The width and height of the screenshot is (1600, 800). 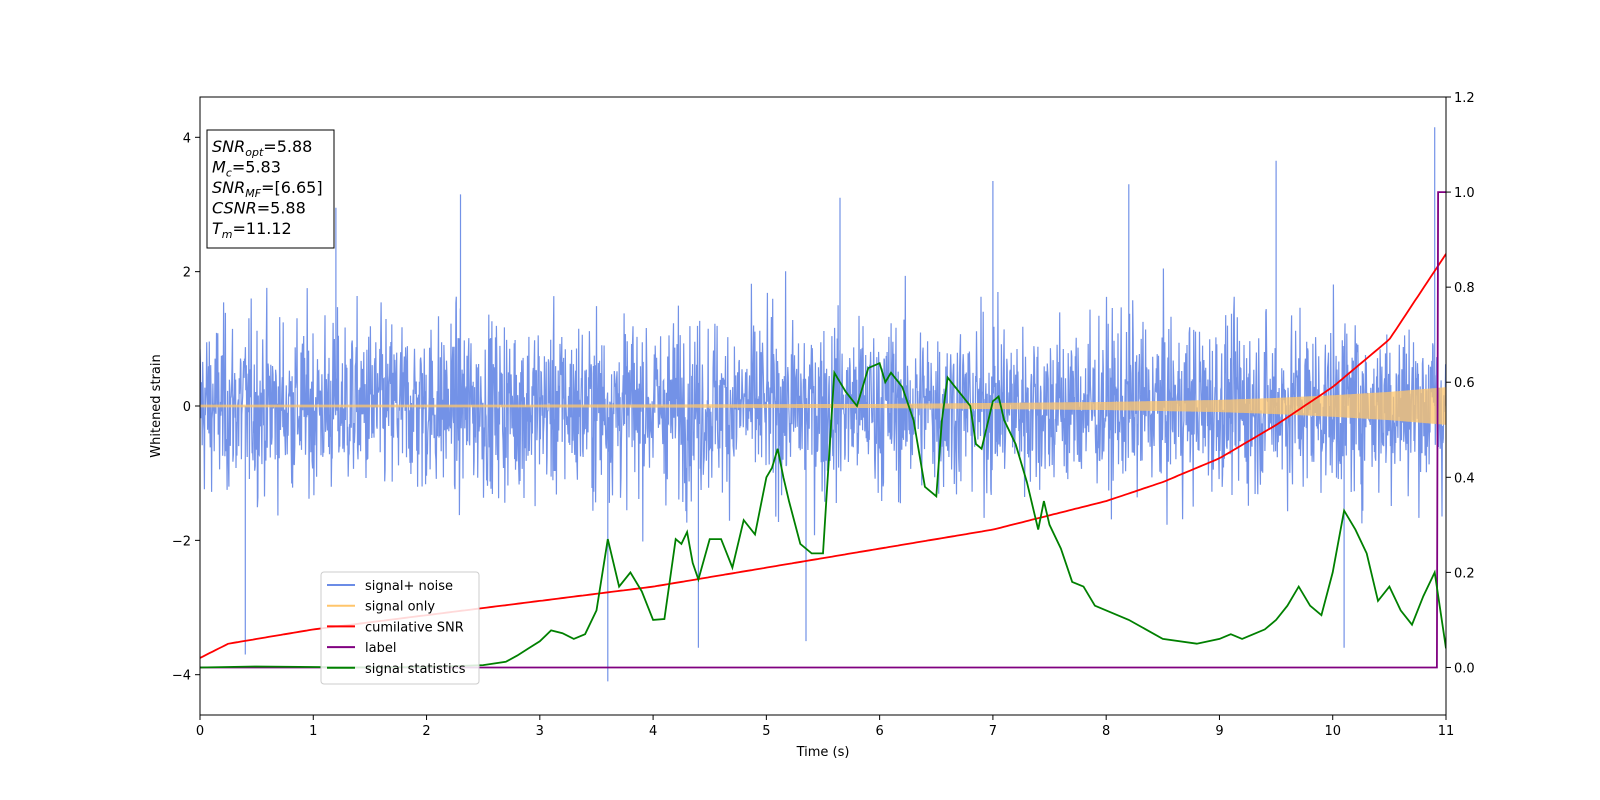 What do you see at coordinates (253, 193) in the screenshot?
I see `annotation-subscript: MF` at bounding box center [253, 193].